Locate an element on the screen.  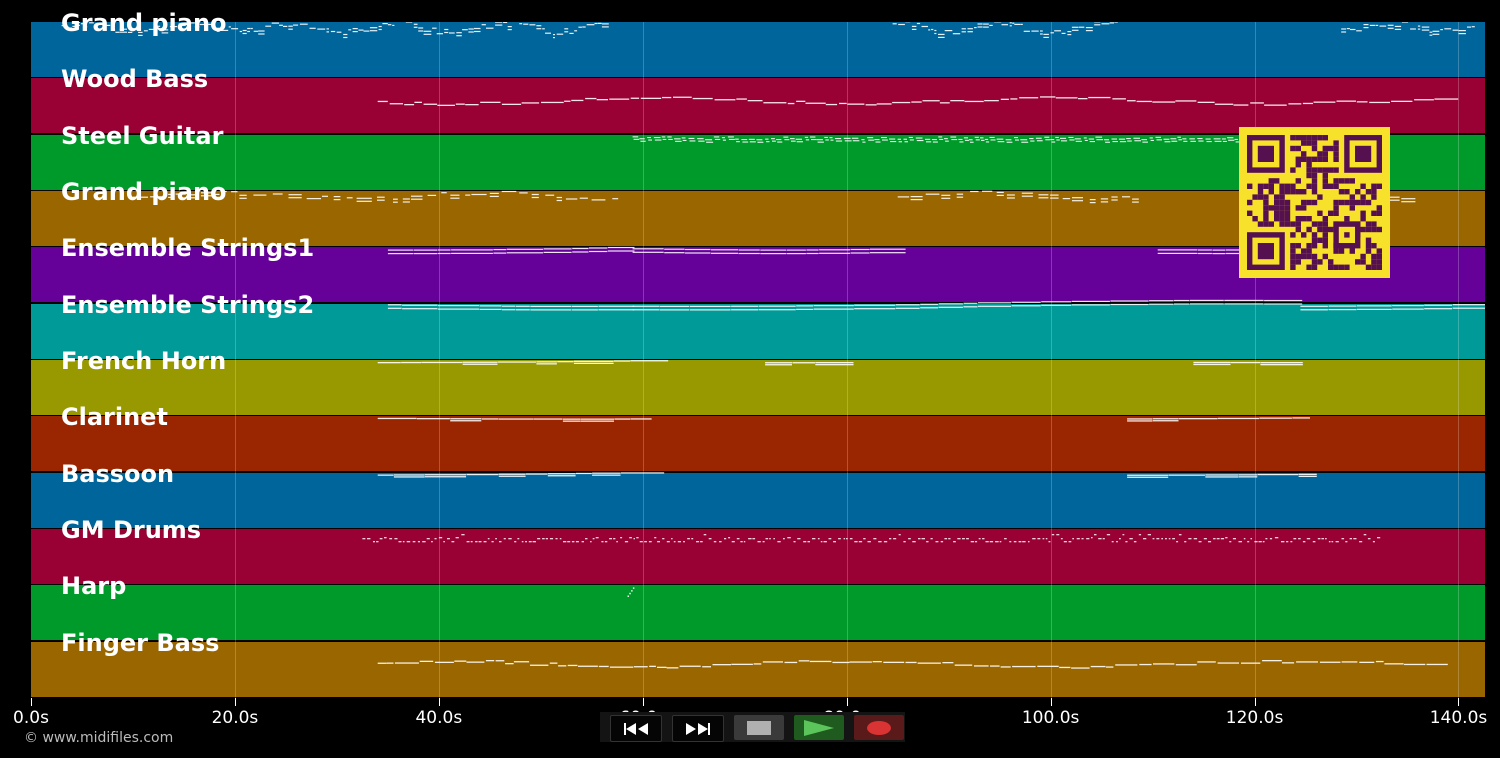
copyright-text: © www.midifiles.com is located at coordinates (99, 738).